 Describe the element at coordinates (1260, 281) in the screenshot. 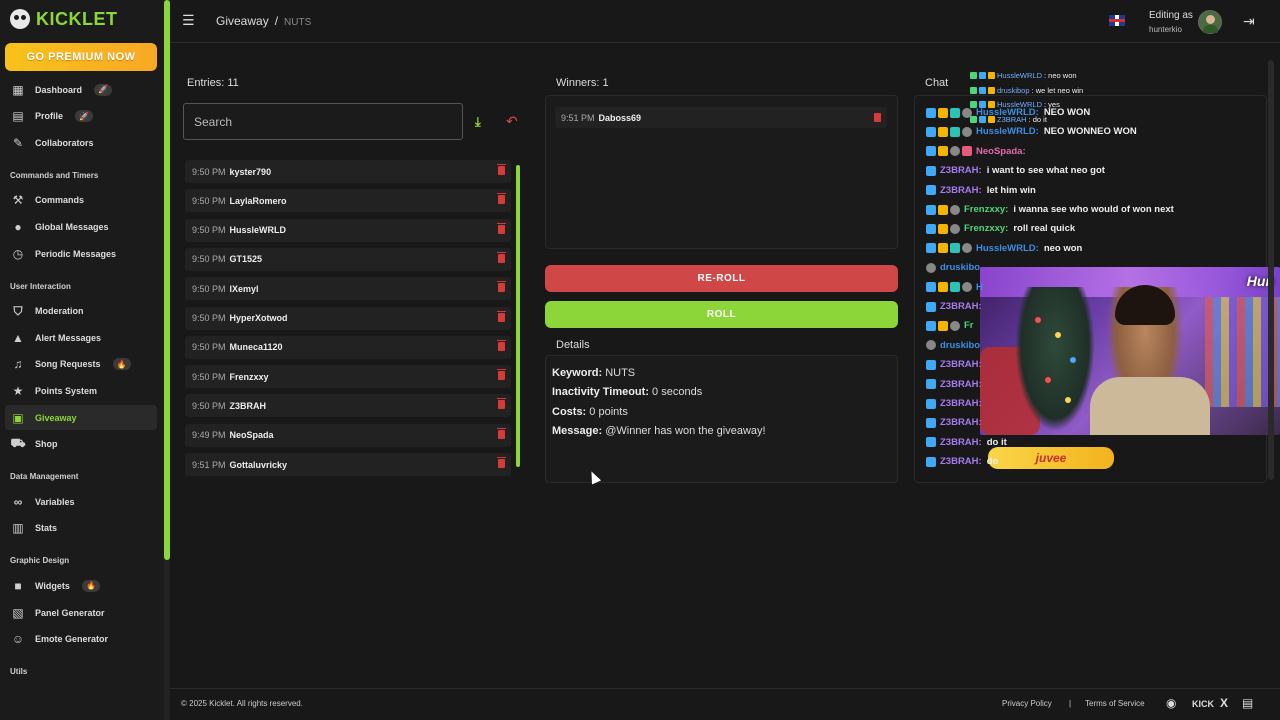

I see `stream-logo: Hun` at that location.